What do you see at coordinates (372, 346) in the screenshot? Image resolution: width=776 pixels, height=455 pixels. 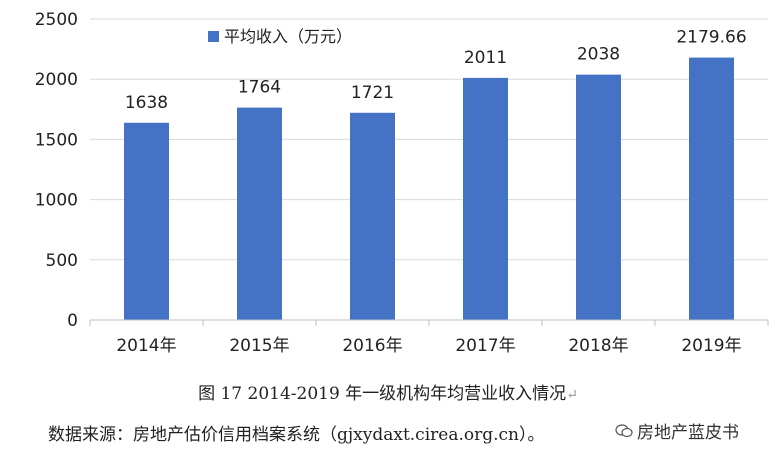 I see `x-tick-label: 2016年` at bounding box center [372, 346].